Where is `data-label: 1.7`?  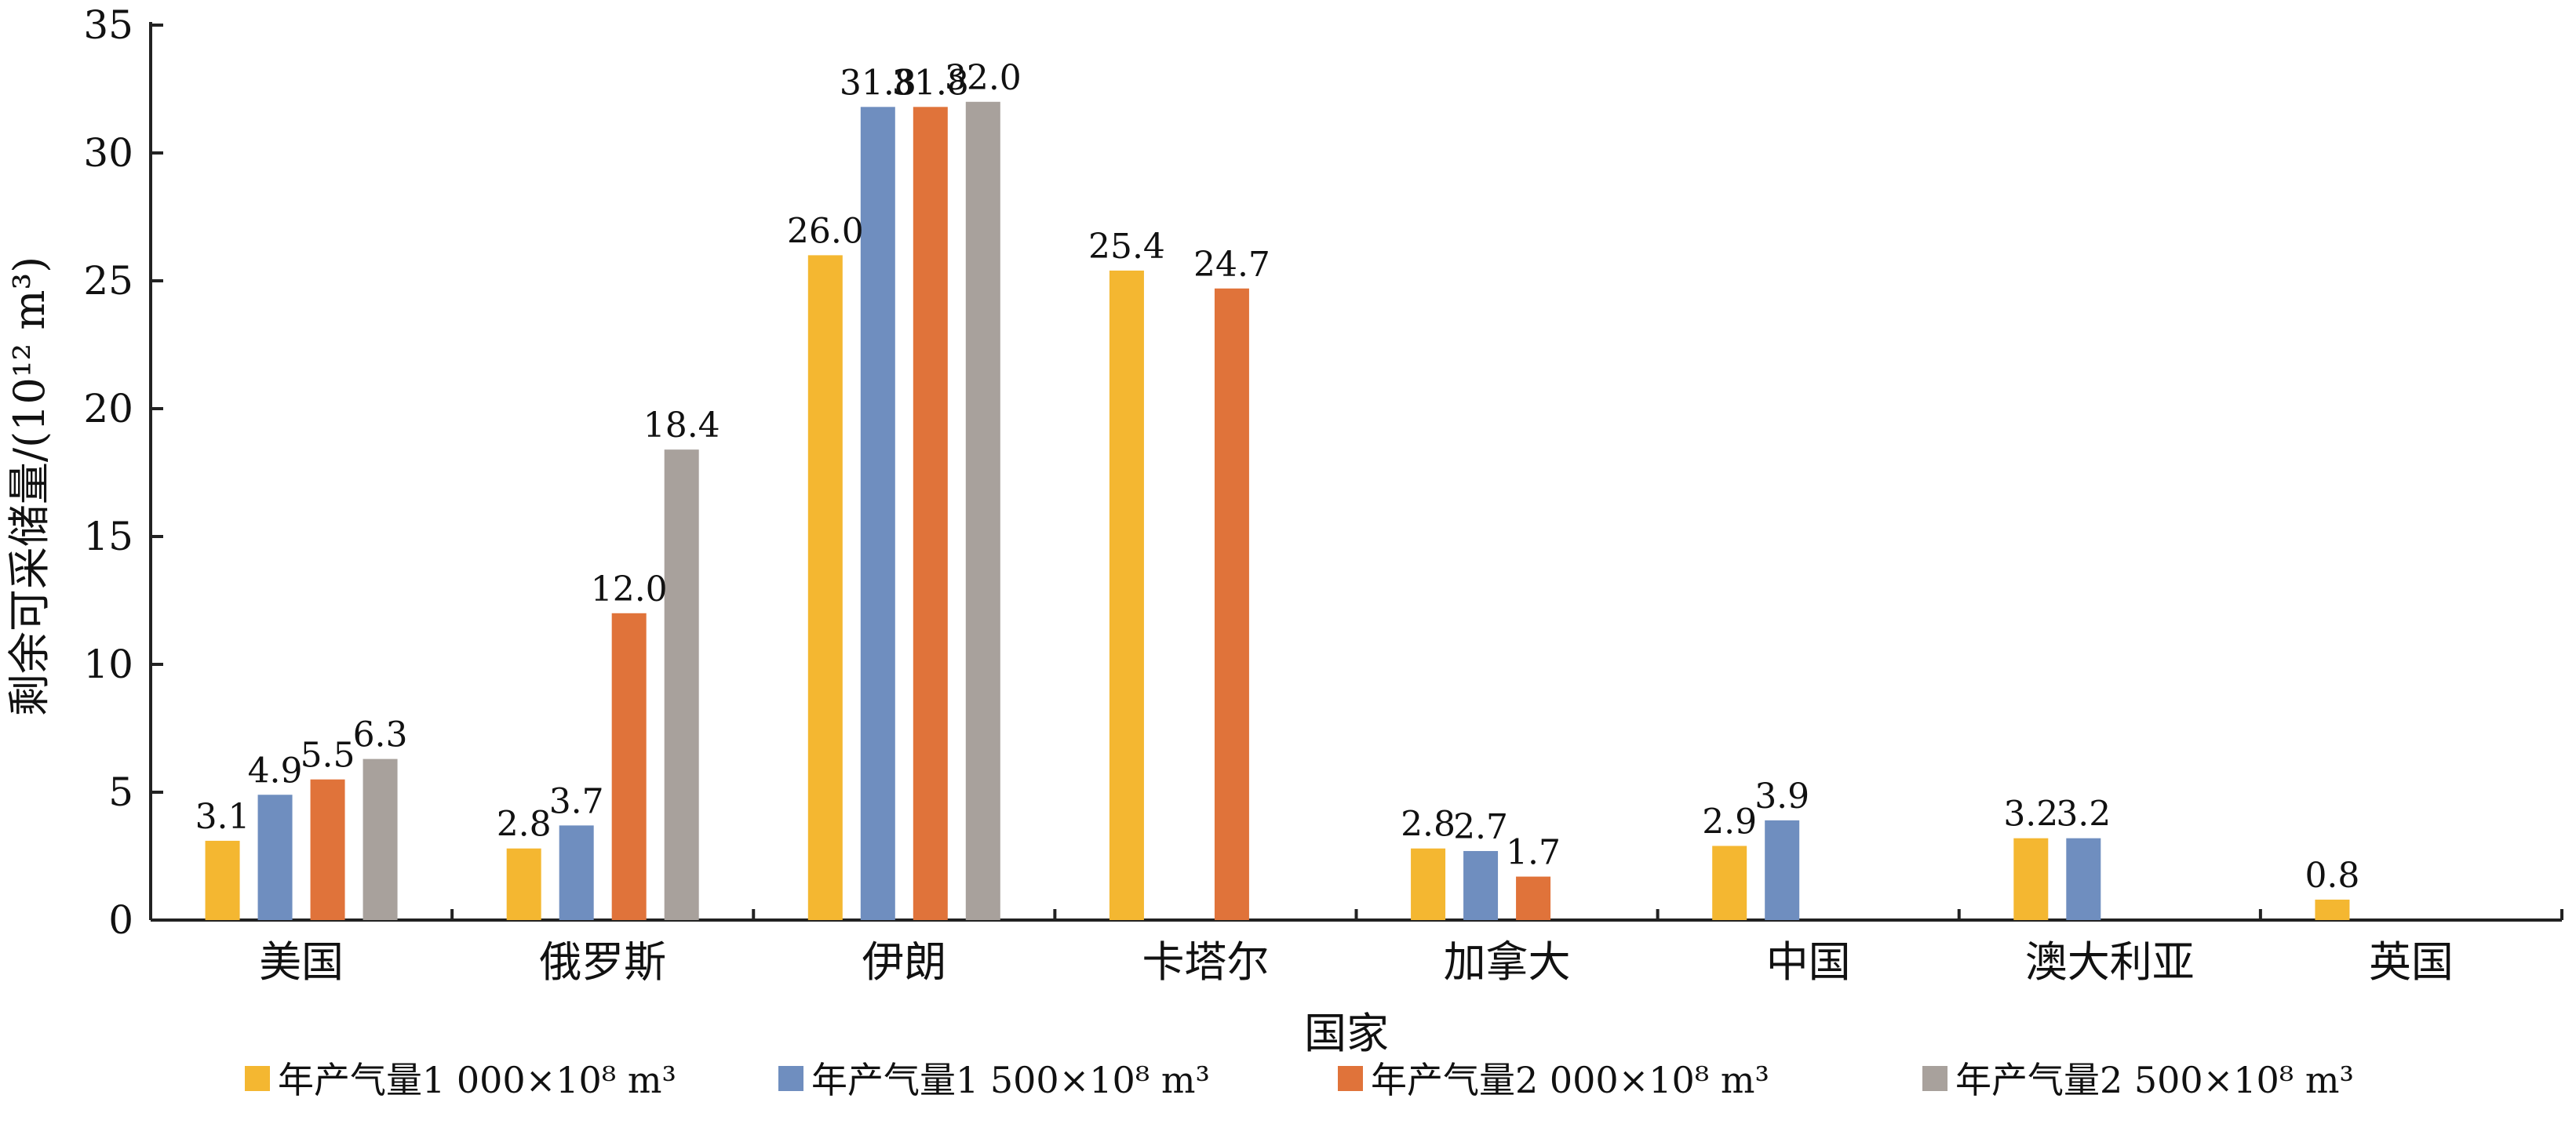 data-label: 1.7 is located at coordinates (1533, 853).